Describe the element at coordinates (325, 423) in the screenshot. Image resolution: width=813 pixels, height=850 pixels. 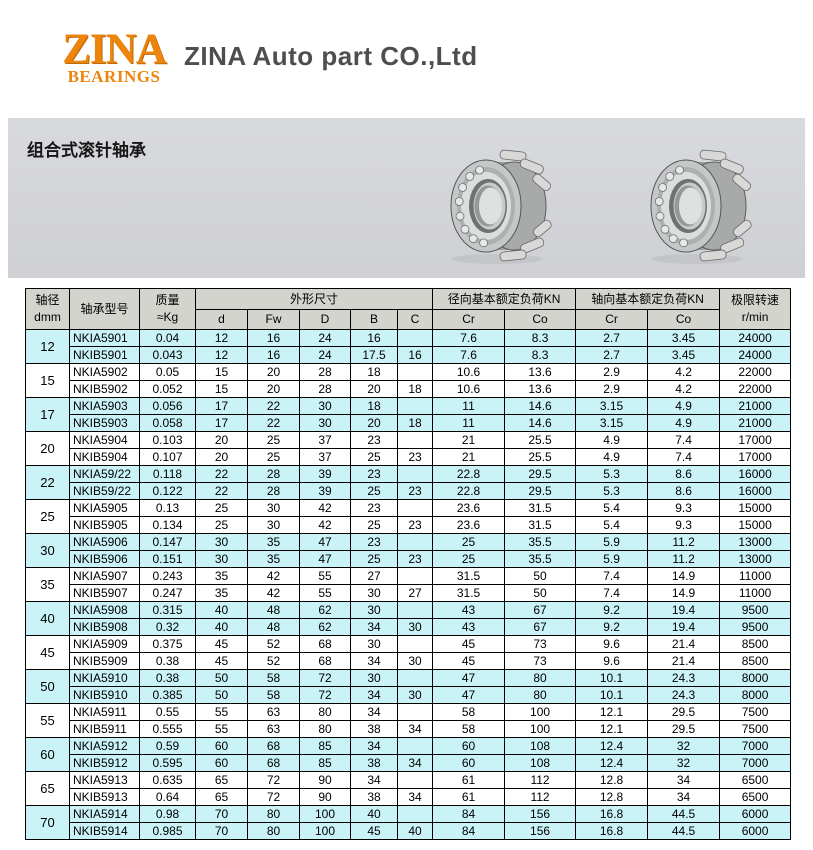
I see `cell-dim-outer-d: 30` at that location.